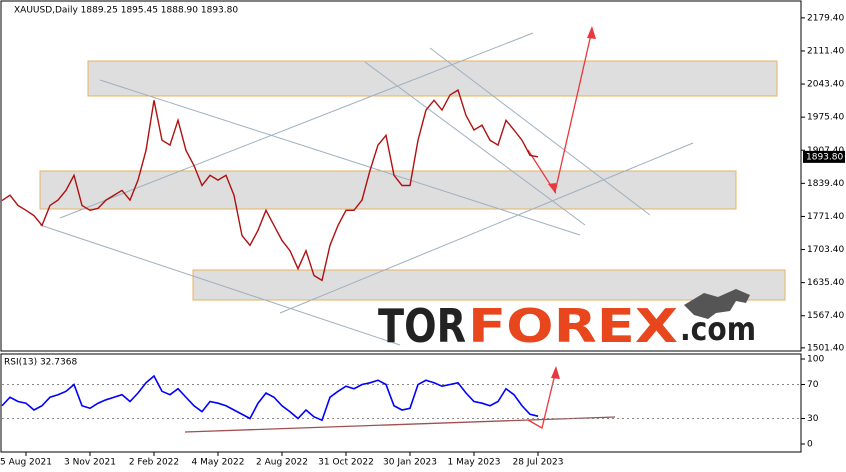  What do you see at coordinates (825, 283) in the screenshot?
I see `y-tick-label: 1635.40` at bounding box center [825, 283].